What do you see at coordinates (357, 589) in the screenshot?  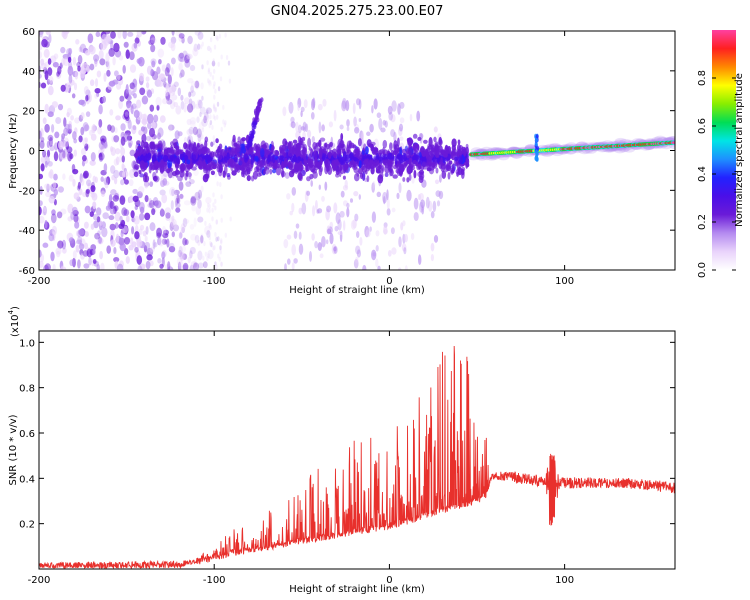 I see `snr-x-label: Height of straight line (km)` at bounding box center [357, 589].